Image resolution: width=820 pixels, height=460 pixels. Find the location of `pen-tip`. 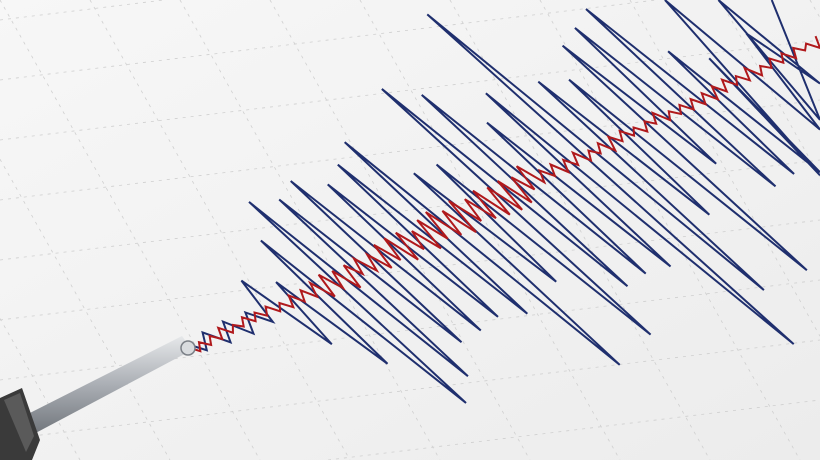

pen-tip is located at coordinates (188, 348).